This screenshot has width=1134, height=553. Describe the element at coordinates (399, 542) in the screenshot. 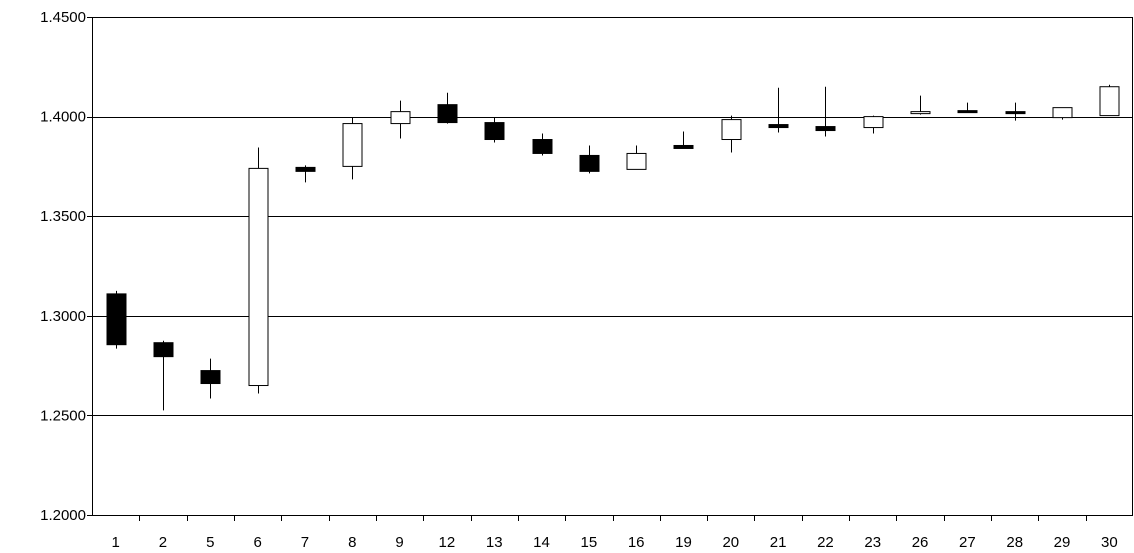

I see `x-tick-label: 9` at that location.